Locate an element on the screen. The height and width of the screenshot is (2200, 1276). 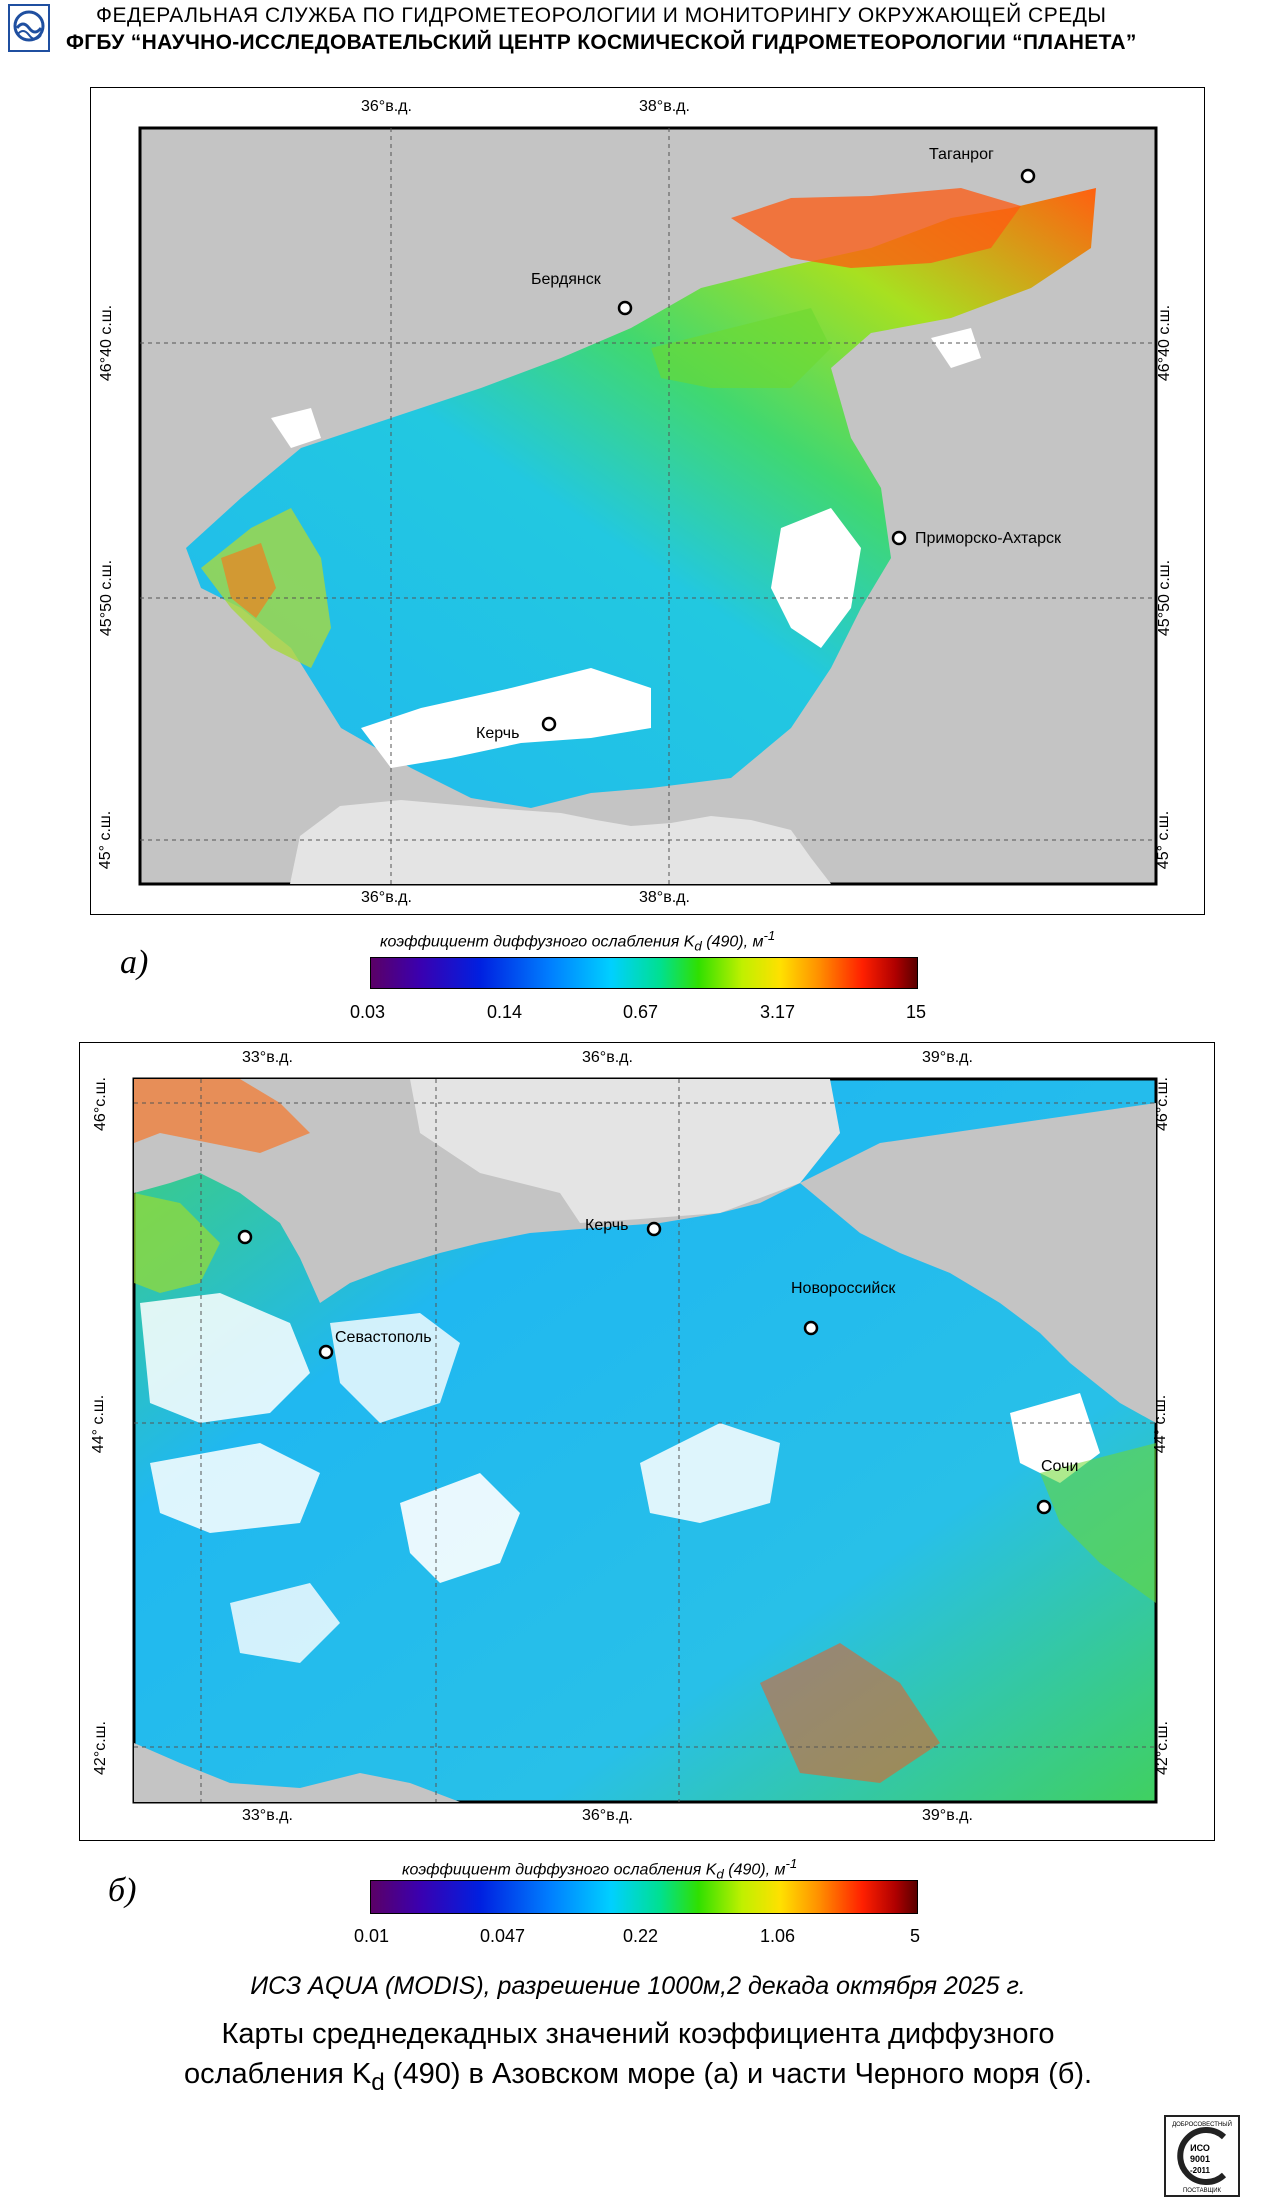
panel-a-letter: а) is located at coordinates (134, 962).